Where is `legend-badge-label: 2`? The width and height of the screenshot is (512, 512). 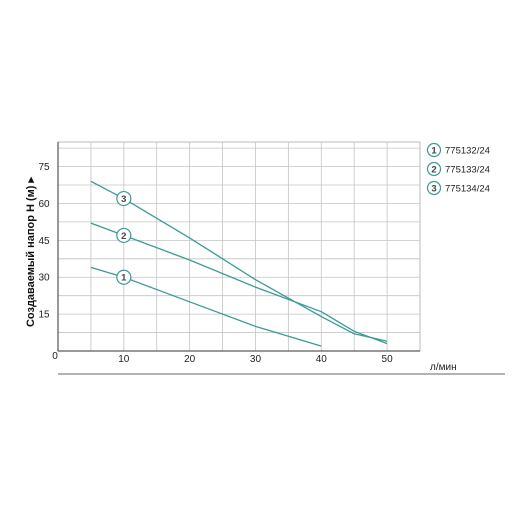
legend-badge-label: 2 is located at coordinates (433, 170).